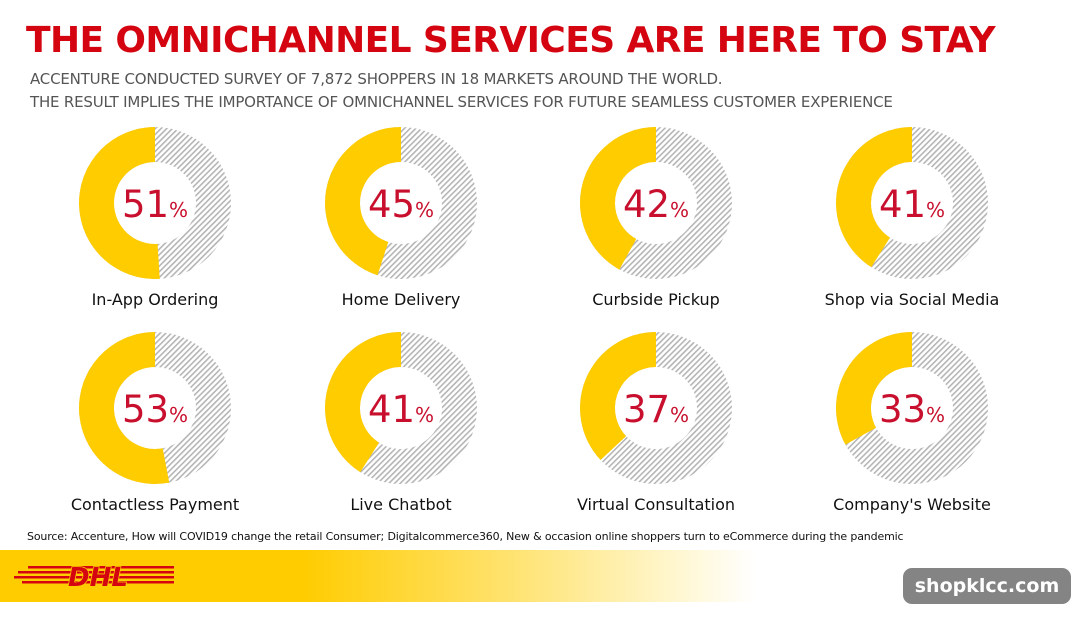 The image size is (1080, 617). I want to click on donut-value-number: 37, so click(646, 409).